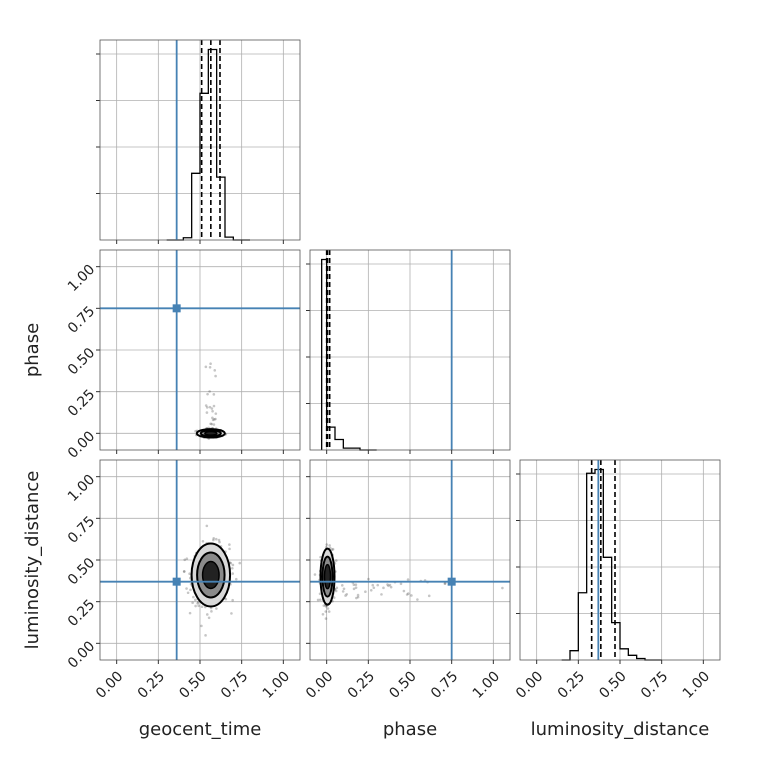 The image size is (760, 760). Describe the element at coordinates (109, 684) in the screenshot. I see `x-tick-label-geocent_time: 0.00` at that location.